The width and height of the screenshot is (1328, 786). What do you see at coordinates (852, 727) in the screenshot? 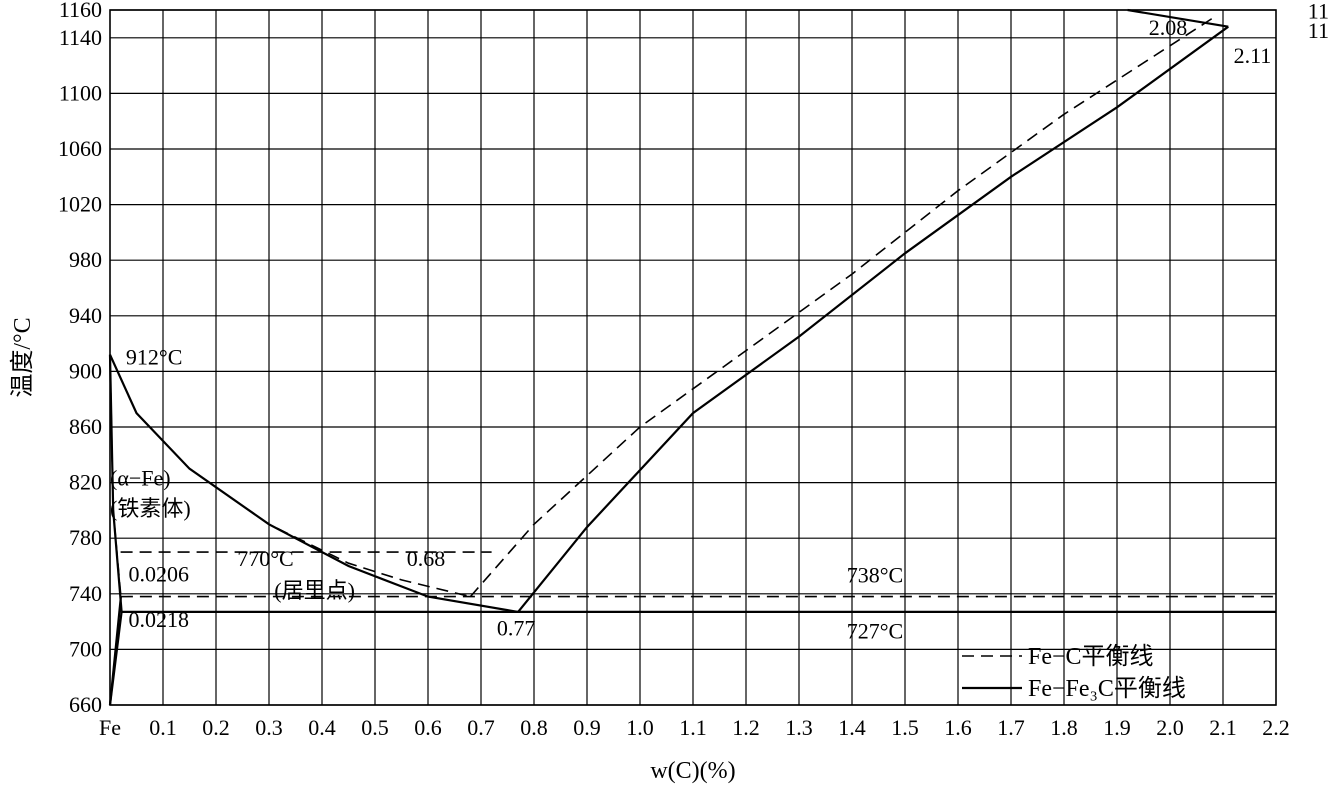
I see `x-tick-label: 1.4` at bounding box center [852, 727].